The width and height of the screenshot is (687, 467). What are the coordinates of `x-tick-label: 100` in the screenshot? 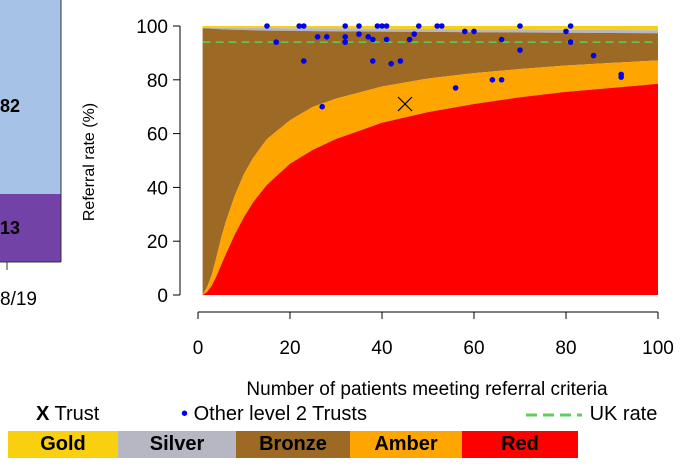 It's located at (658, 348).